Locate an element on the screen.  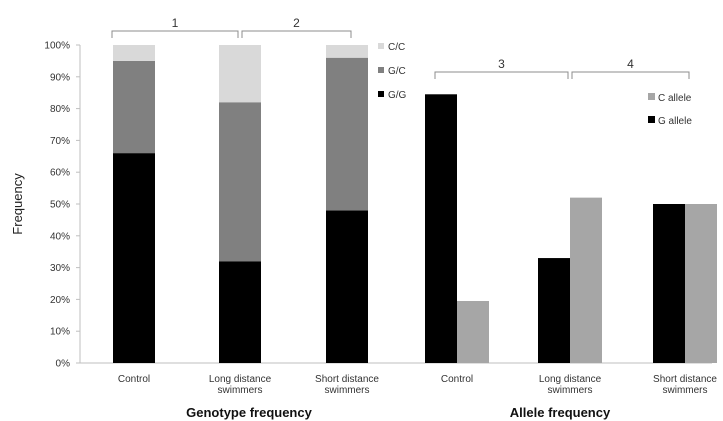
legend-swatch-g-allele is located at coordinates (651, 119).